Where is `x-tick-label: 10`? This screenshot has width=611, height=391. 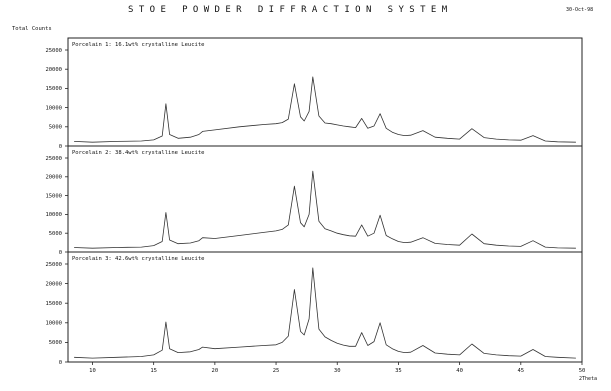
x-tick-label: 10 is located at coordinates (92, 371).